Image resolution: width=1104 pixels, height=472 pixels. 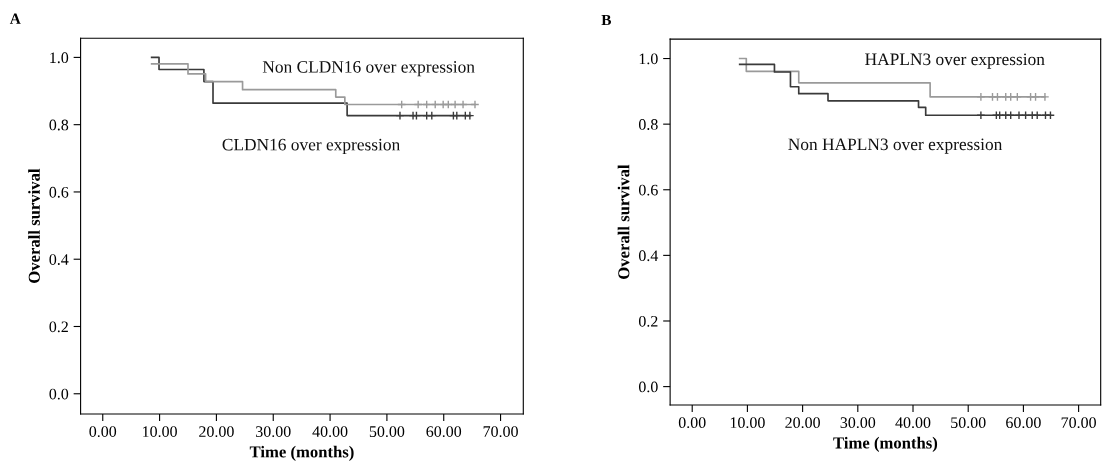 What do you see at coordinates (955, 61) in the screenshot?
I see `series-label: HAPLN3 over expression` at bounding box center [955, 61].